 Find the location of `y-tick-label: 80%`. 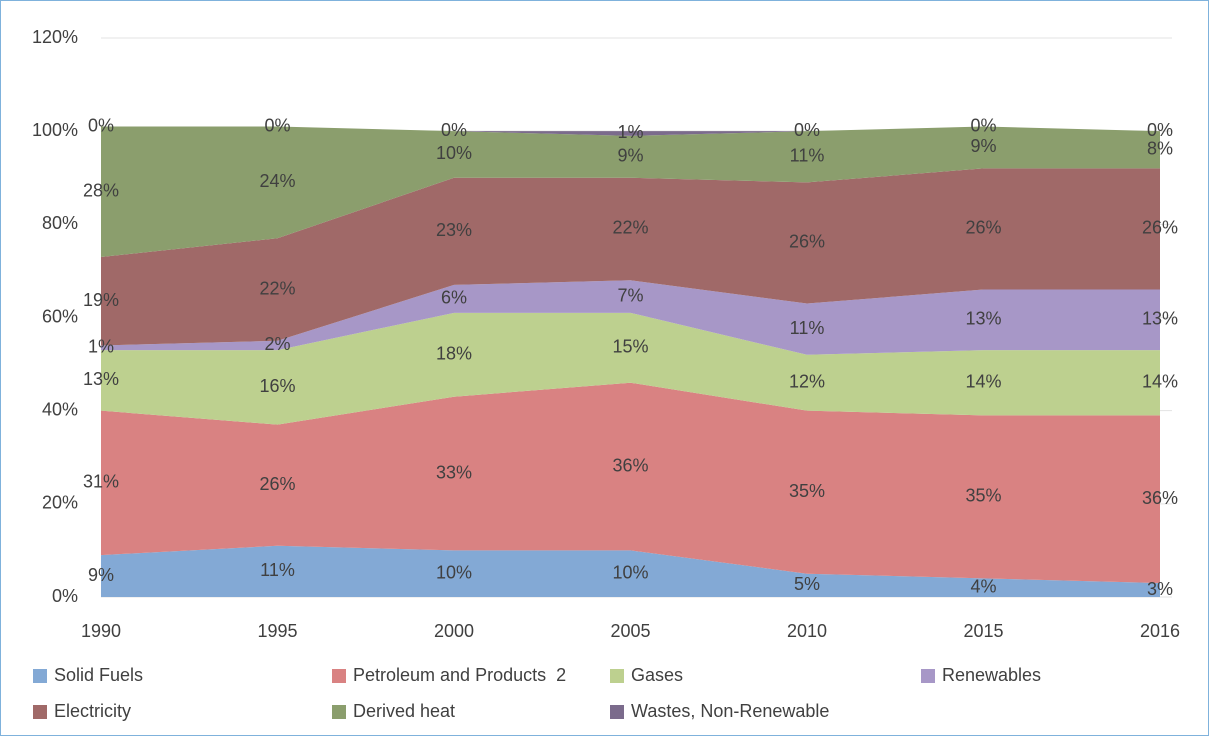

y-tick-label: 80% is located at coordinates (60, 223).